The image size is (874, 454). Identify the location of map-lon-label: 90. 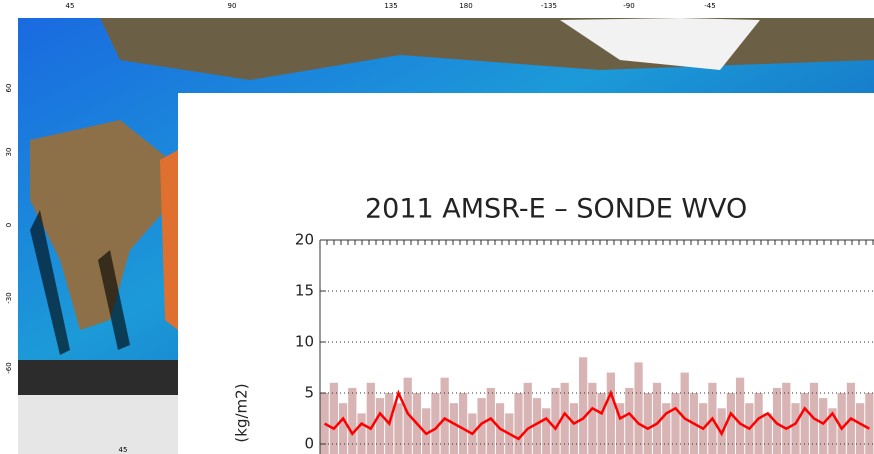
(232, 6).